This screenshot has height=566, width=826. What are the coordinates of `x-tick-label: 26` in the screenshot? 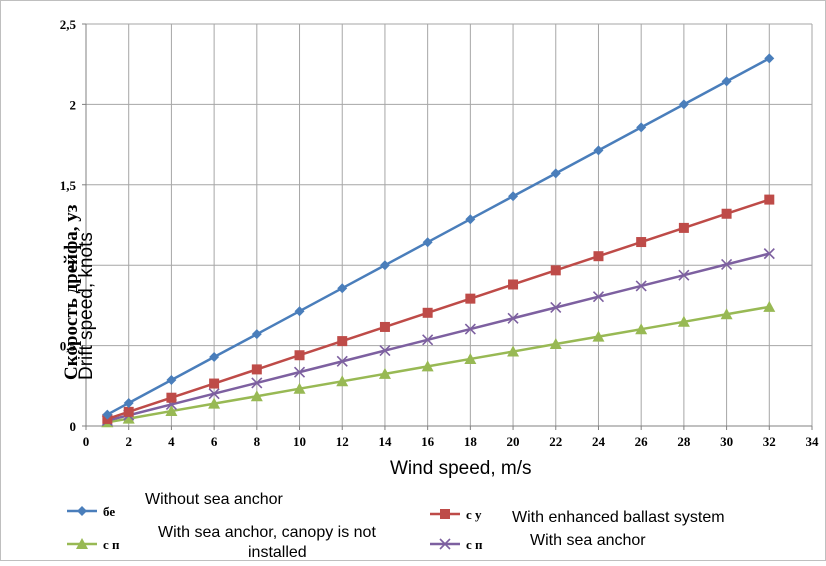 It's located at (642, 441).